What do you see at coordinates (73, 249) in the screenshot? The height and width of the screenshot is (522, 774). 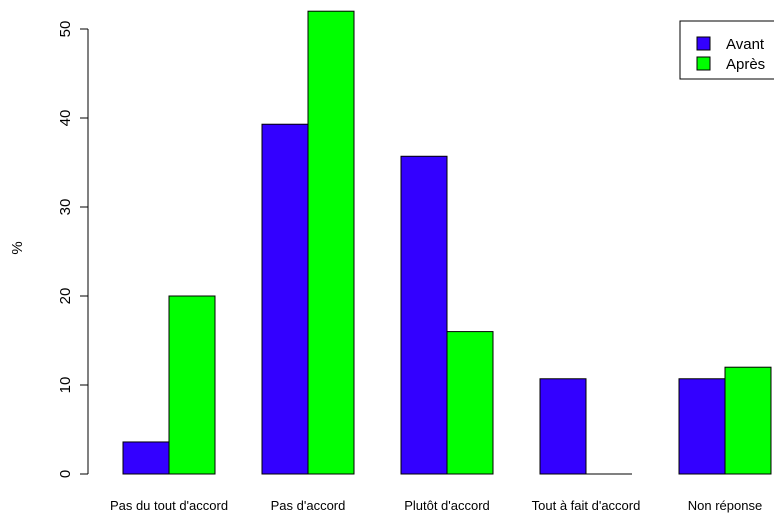 I see `y-axis: 0 10 20 30 40 50` at bounding box center [73, 249].